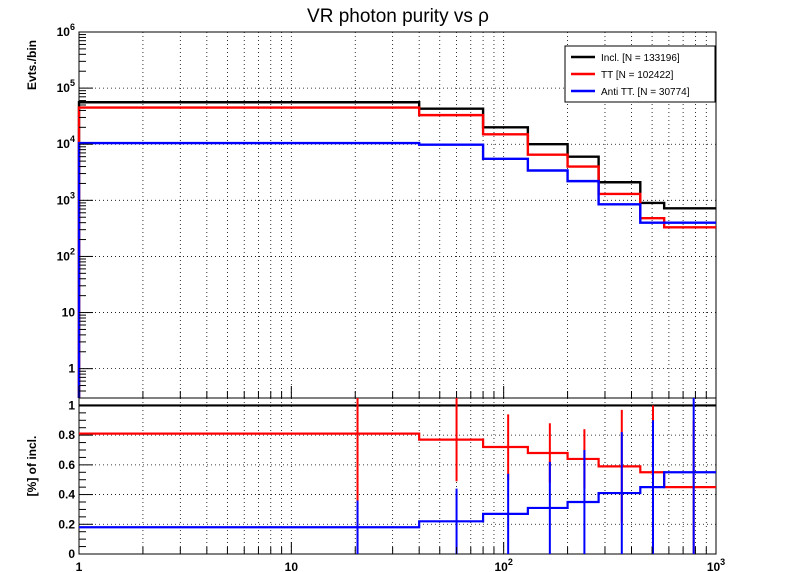  Describe the element at coordinates (66, 198) in the screenshot. I see `y-tick-label: 10³` at that location.